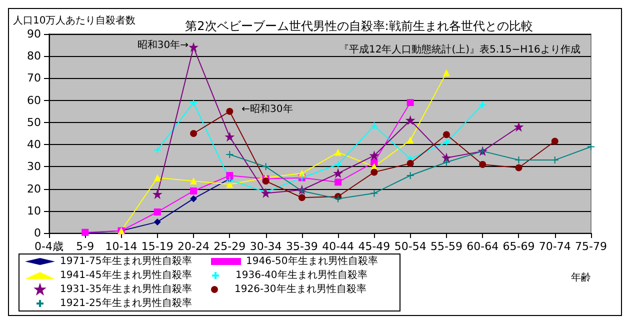 This screenshot has width=630, height=324. What do you see at coordinates (34, 211) in the screenshot?
I see `y-tick-label: 10` at bounding box center [34, 211].